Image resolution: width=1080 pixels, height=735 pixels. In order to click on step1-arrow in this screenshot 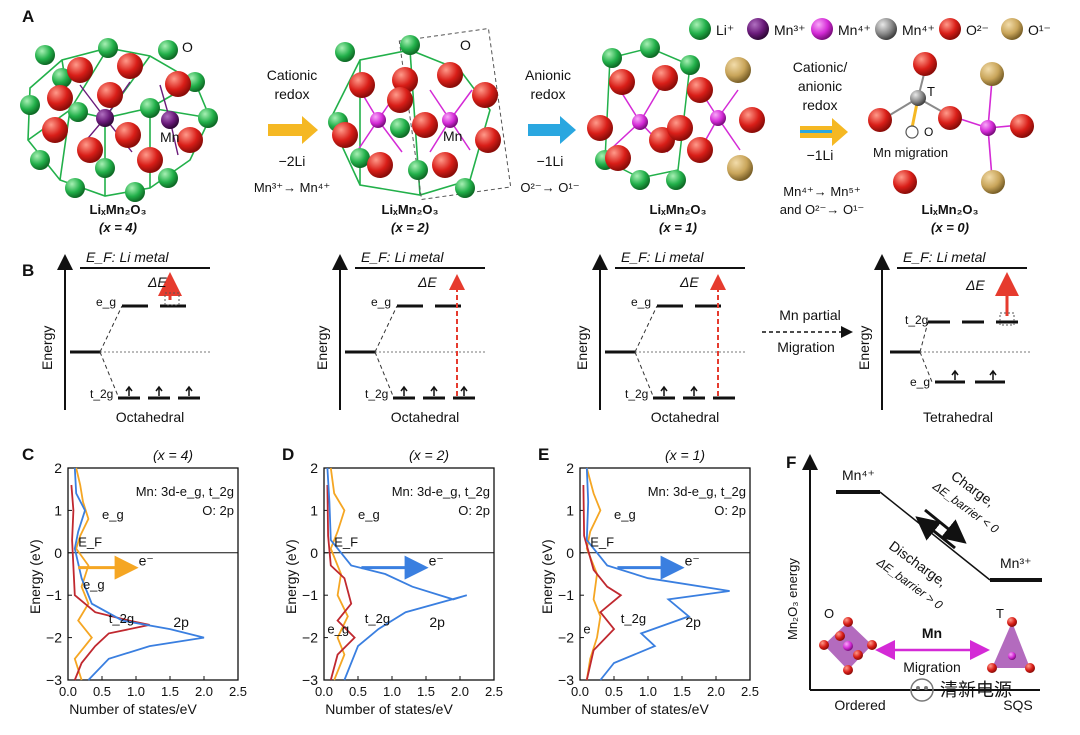, I will do `click(293, 130)`.